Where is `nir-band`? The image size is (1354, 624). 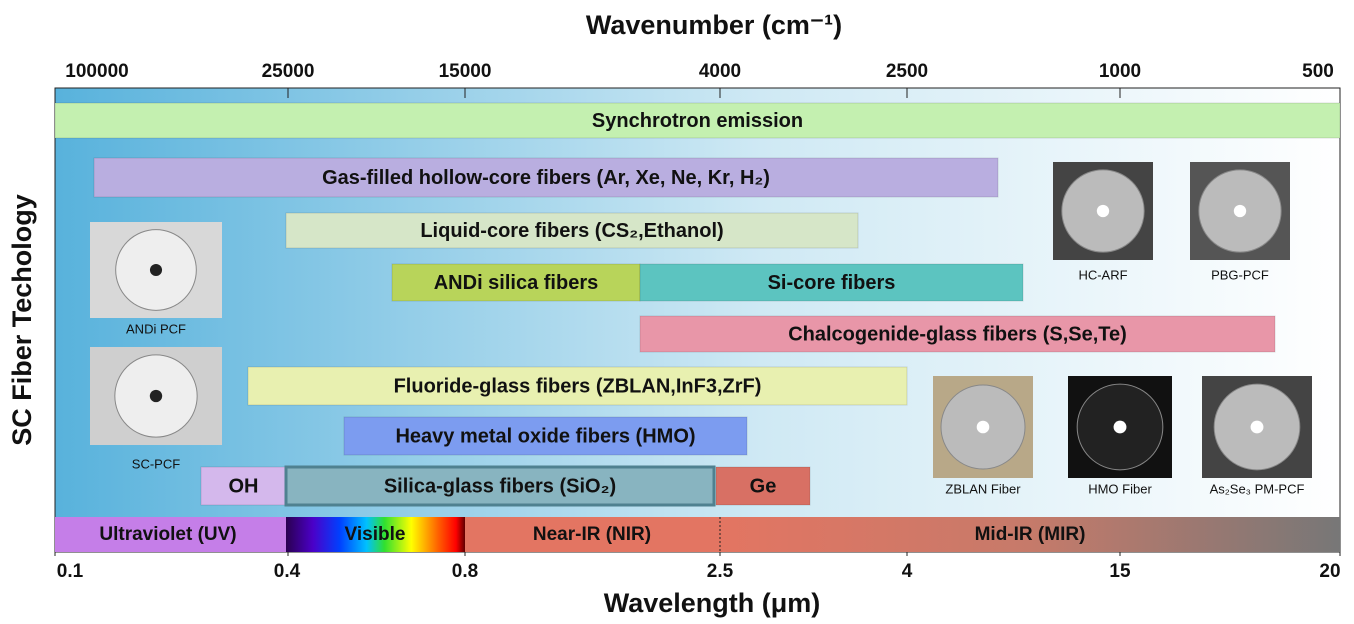
nir-band is located at coordinates (592, 534).